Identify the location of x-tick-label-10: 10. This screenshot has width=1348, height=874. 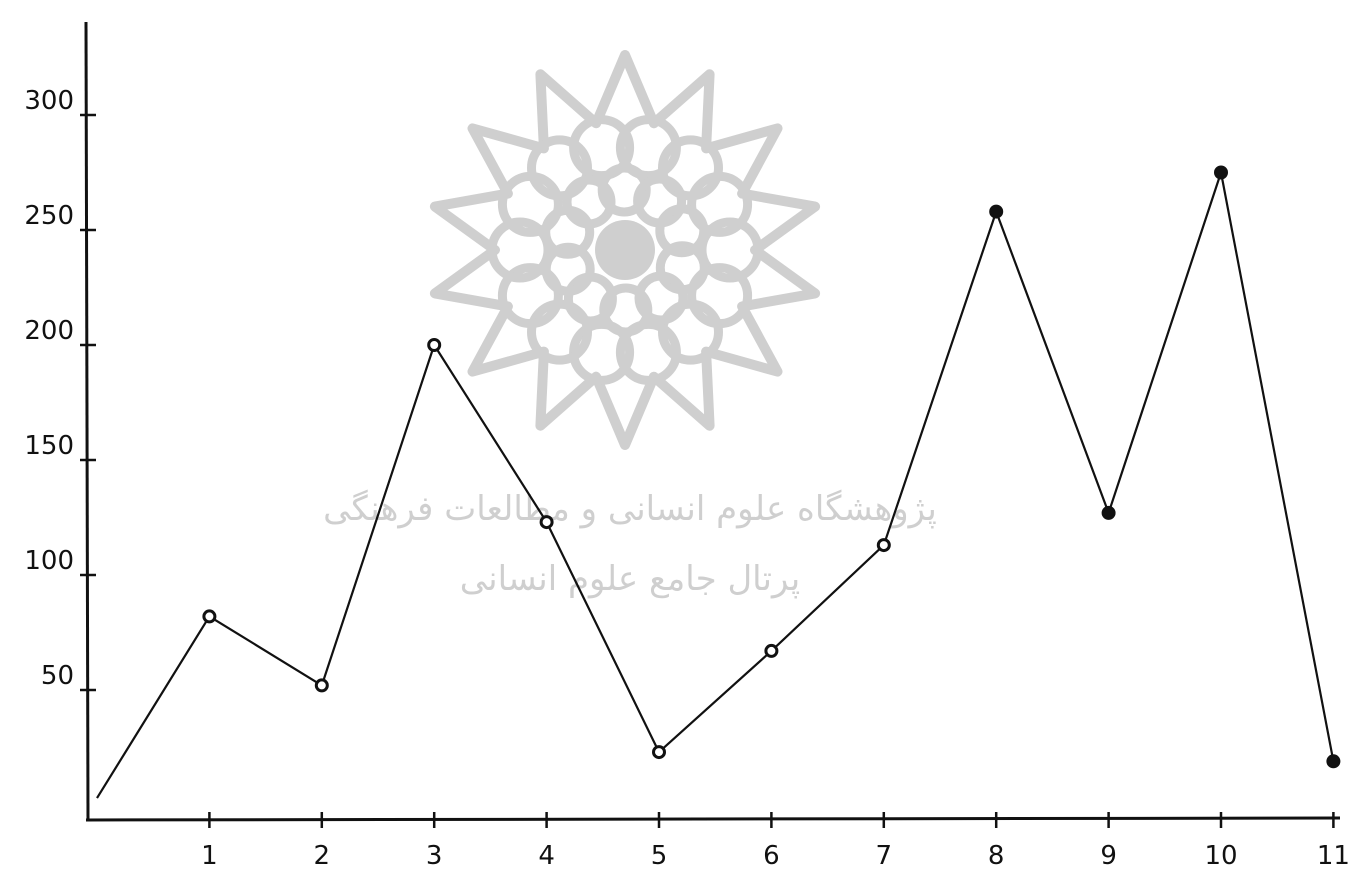
(1220, 856).